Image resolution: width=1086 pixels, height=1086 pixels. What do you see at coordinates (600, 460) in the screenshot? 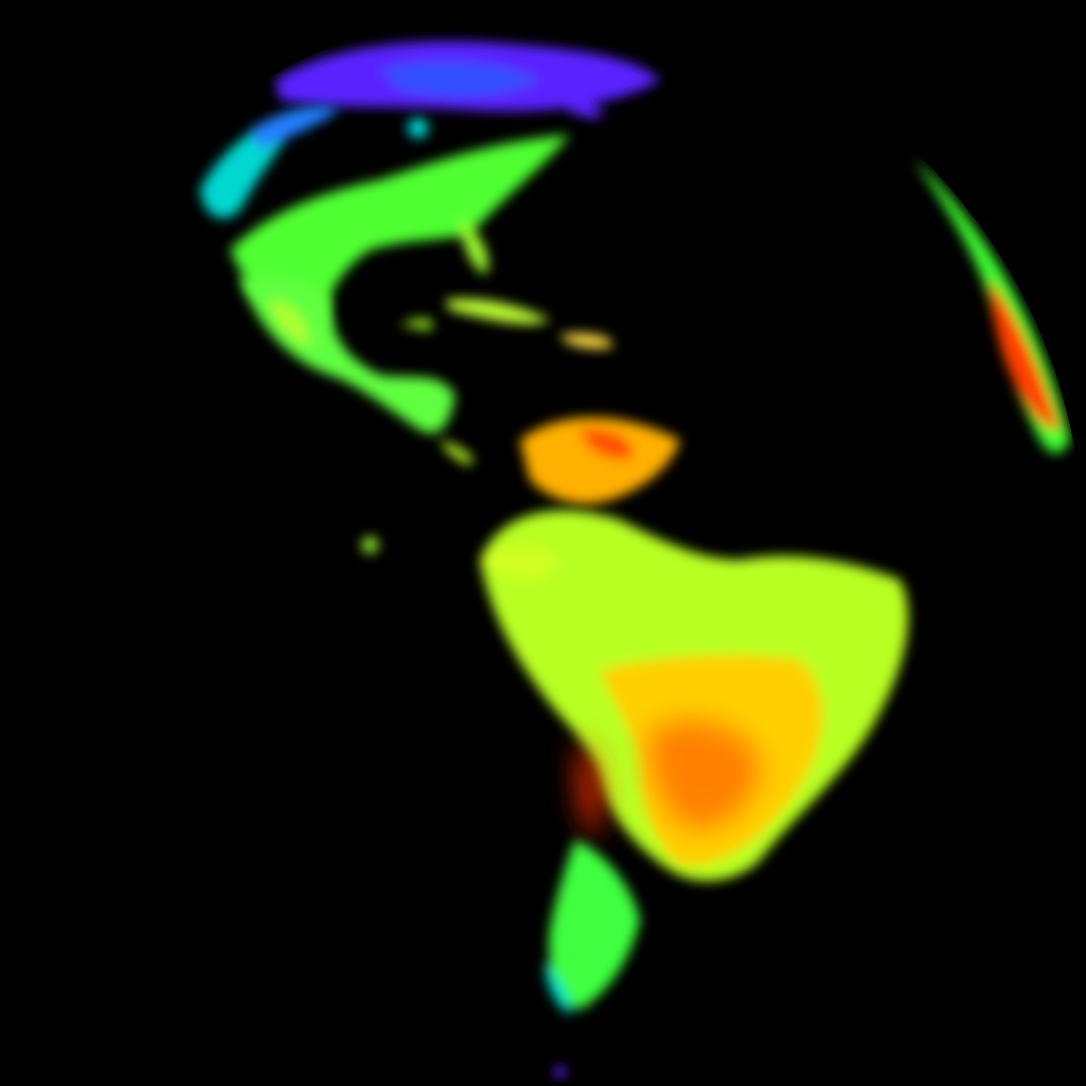
I see `region-northern-south-america` at bounding box center [600, 460].